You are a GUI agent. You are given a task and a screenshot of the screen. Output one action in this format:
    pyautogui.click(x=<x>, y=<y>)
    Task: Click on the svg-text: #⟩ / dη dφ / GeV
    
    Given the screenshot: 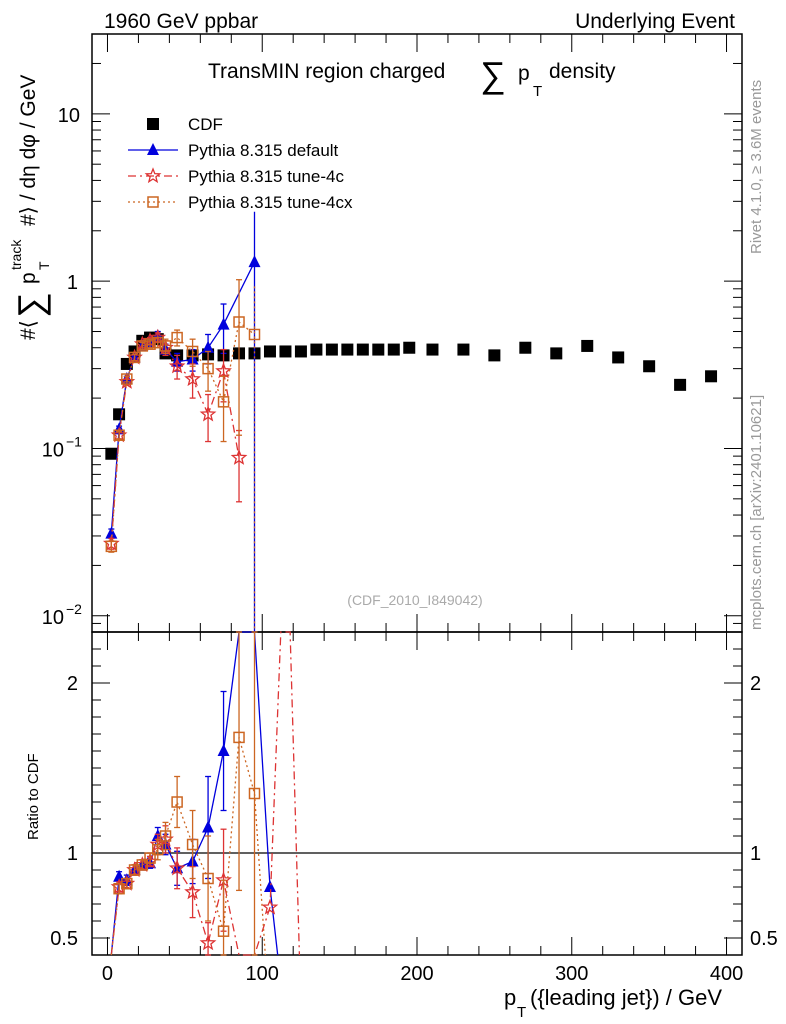 What is the action you would take?
    pyautogui.click(x=28, y=150)
    